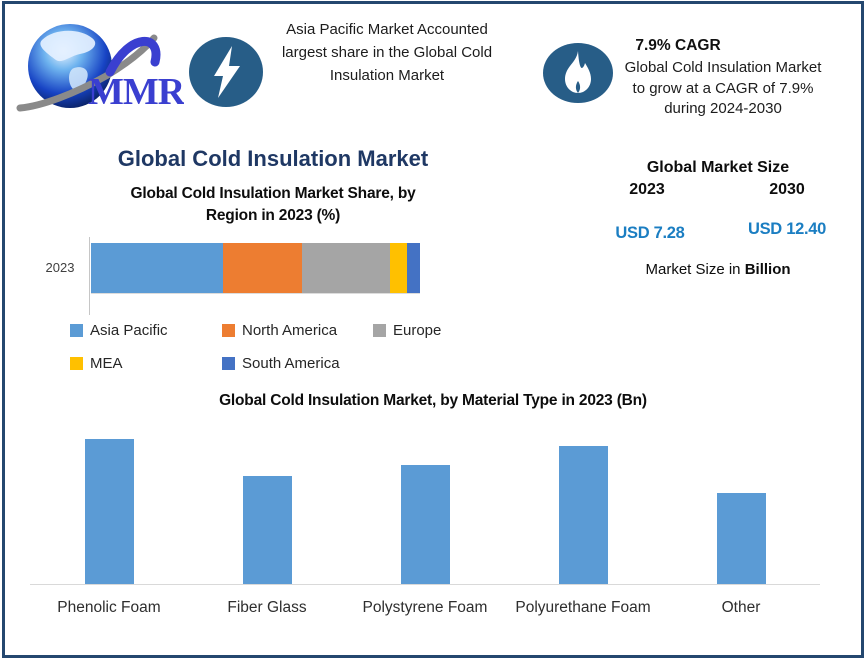 The image size is (866, 660). What do you see at coordinates (786, 229) in the screenshot?
I see `market-size-value-end: USD 12.40` at bounding box center [786, 229].